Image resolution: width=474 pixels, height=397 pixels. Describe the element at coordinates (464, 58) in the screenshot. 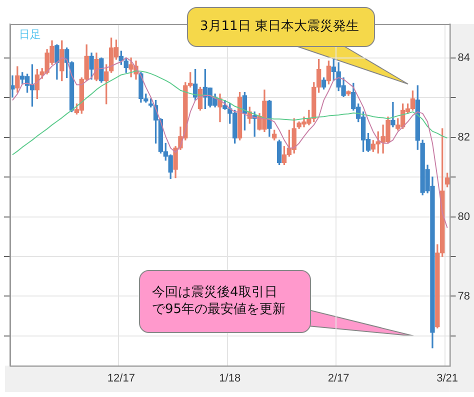

I see `y-tick-label: 84` at that location.